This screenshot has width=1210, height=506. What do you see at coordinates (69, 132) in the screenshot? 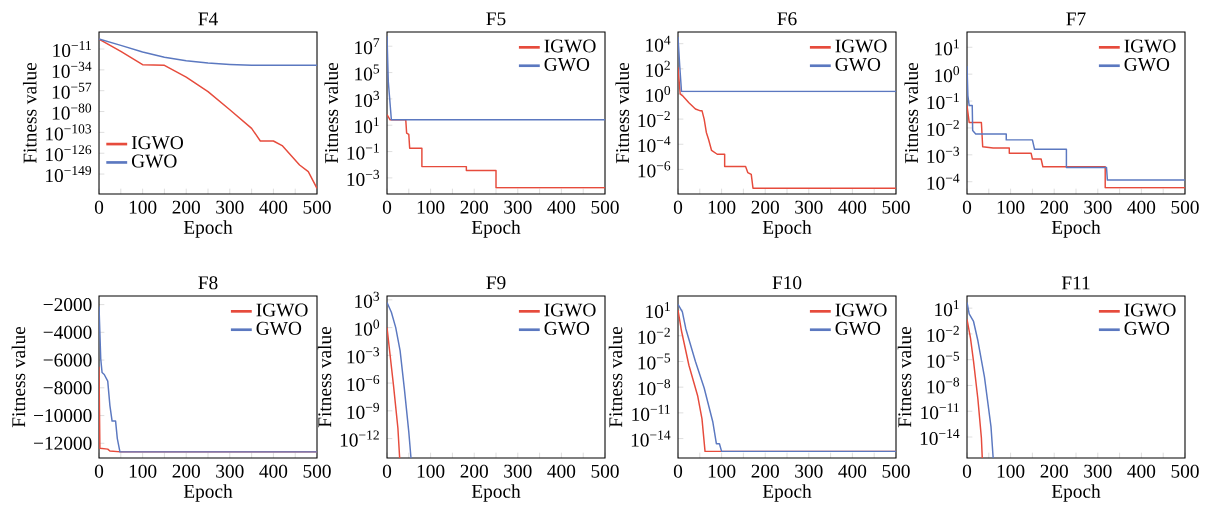
I see `y-tick-label: 10$^{−103}$` at bounding box center [69, 132].